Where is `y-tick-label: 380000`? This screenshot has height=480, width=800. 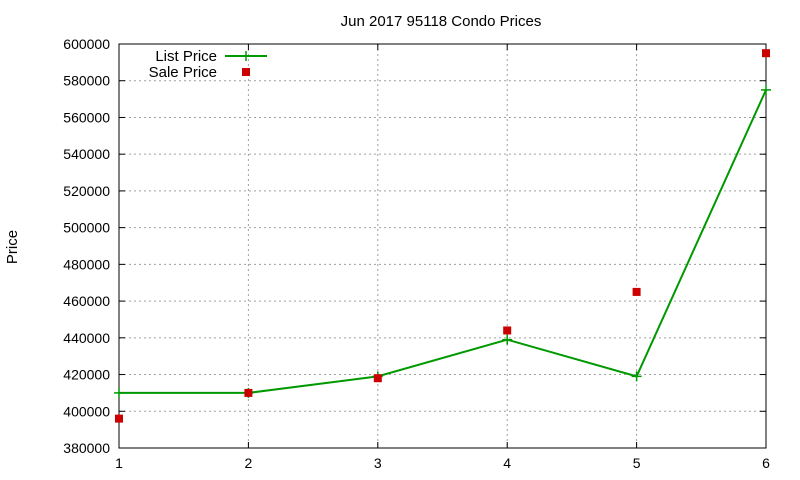 y-tick-label: 380000 is located at coordinates (86, 448).